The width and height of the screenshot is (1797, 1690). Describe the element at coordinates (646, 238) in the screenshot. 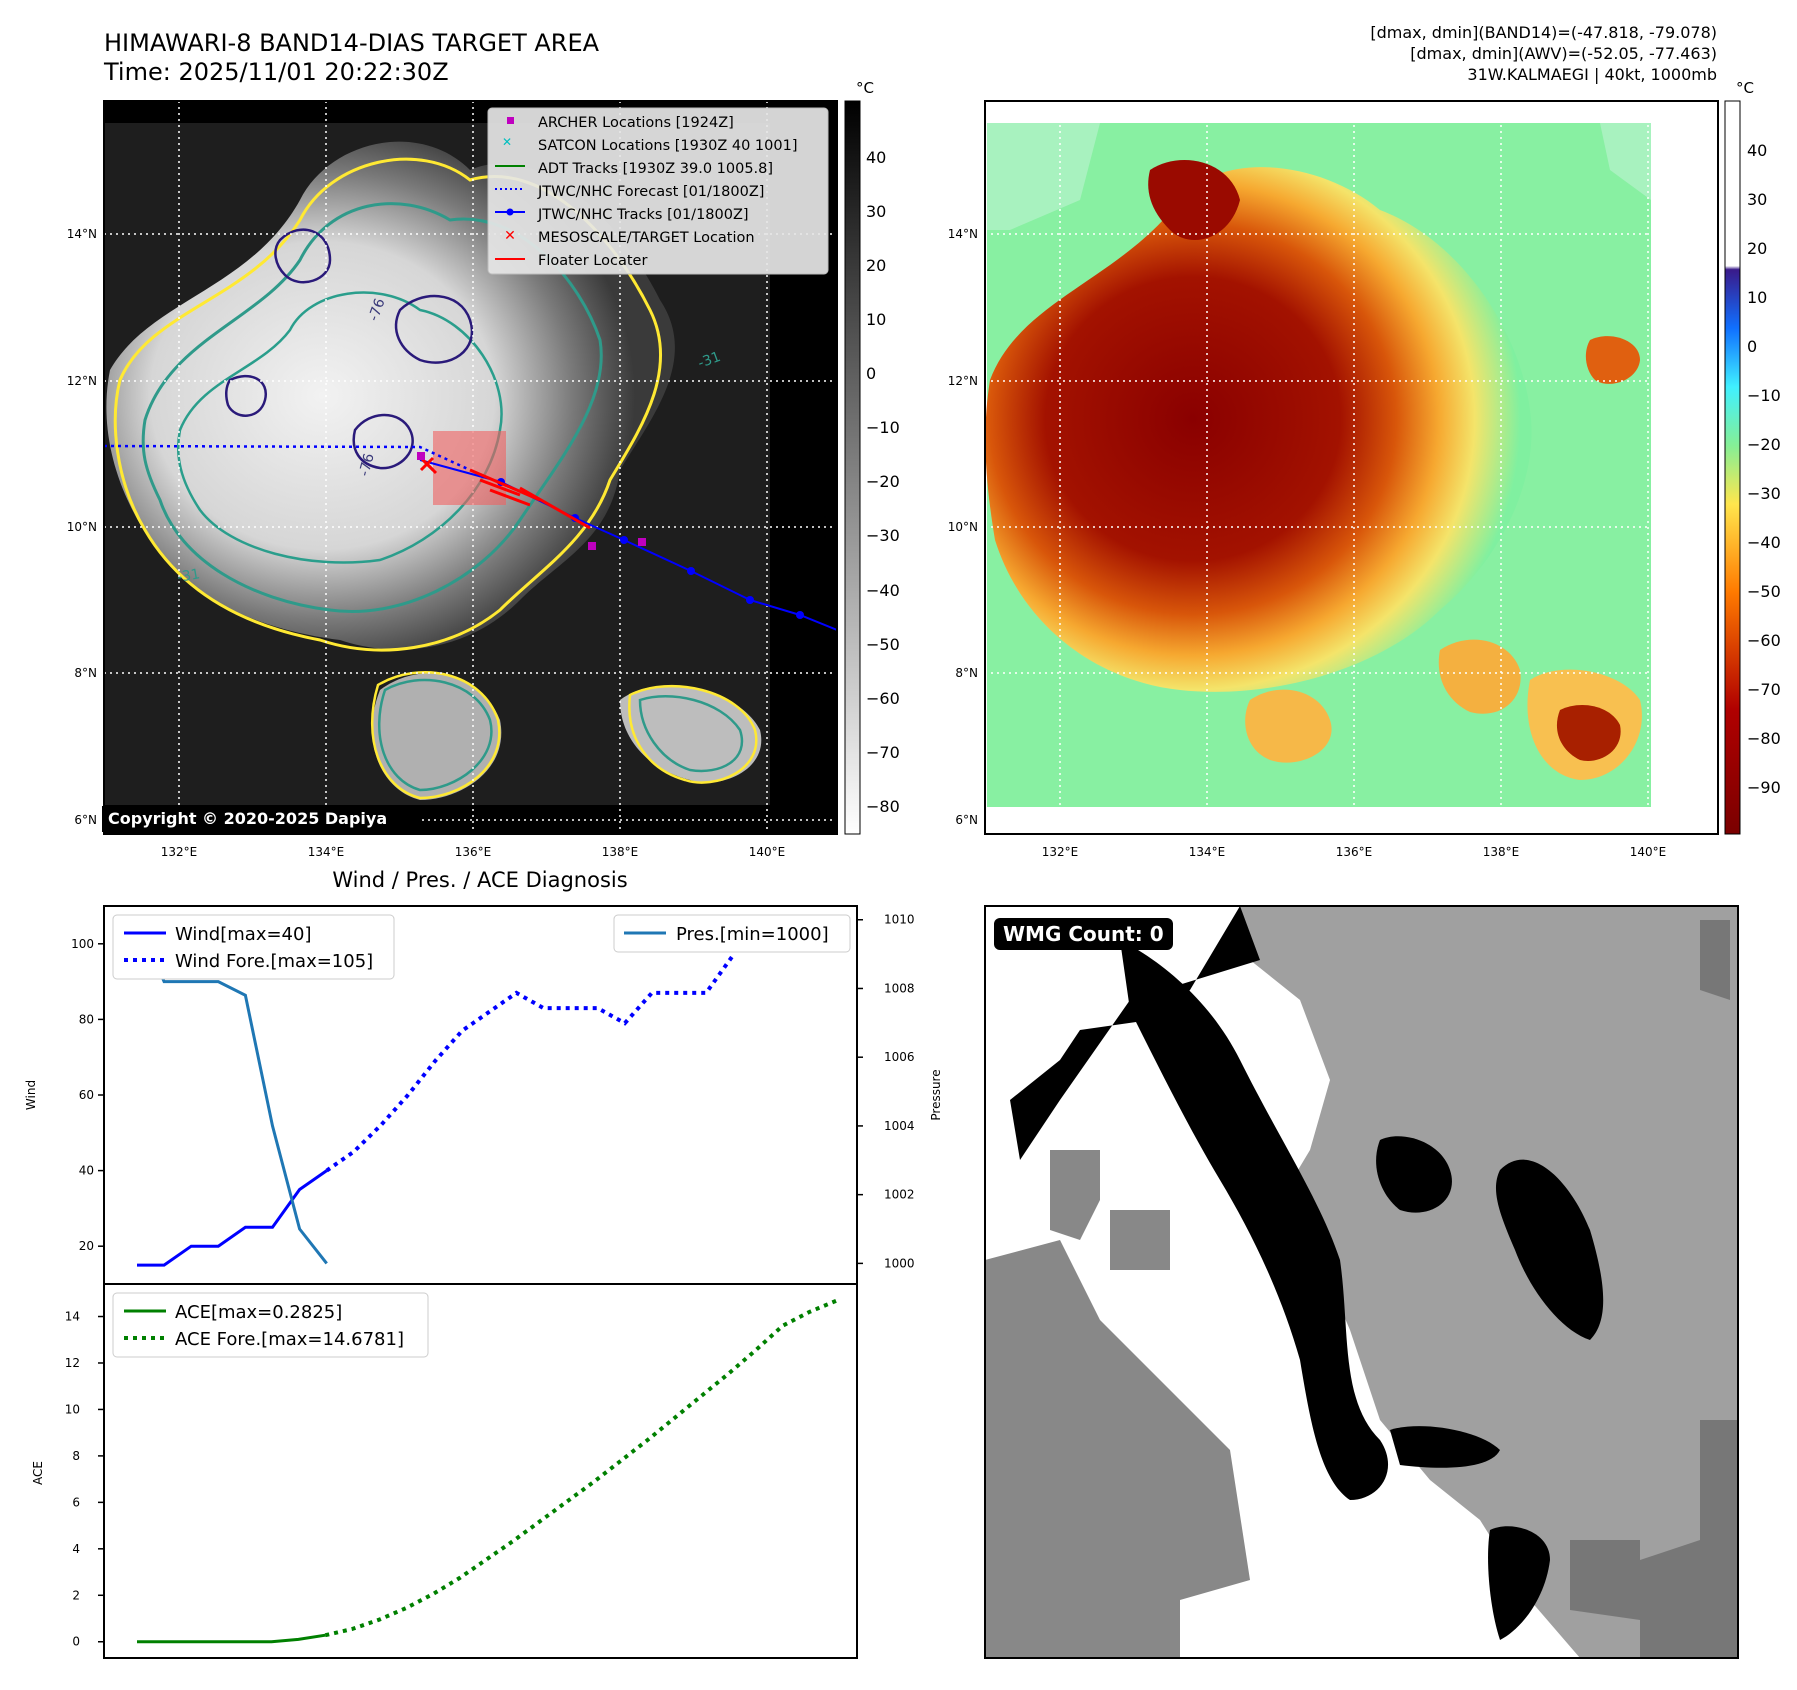

I see `legend-label: MESOSCALE/TARGET Location` at that location.